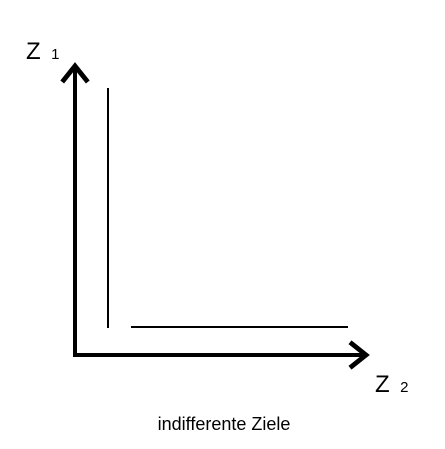 The width and height of the screenshot is (445, 449). What do you see at coordinates (55, 54) in the screenshot?
I see `y-axis-index: 1` at bounding box center [55, 54].